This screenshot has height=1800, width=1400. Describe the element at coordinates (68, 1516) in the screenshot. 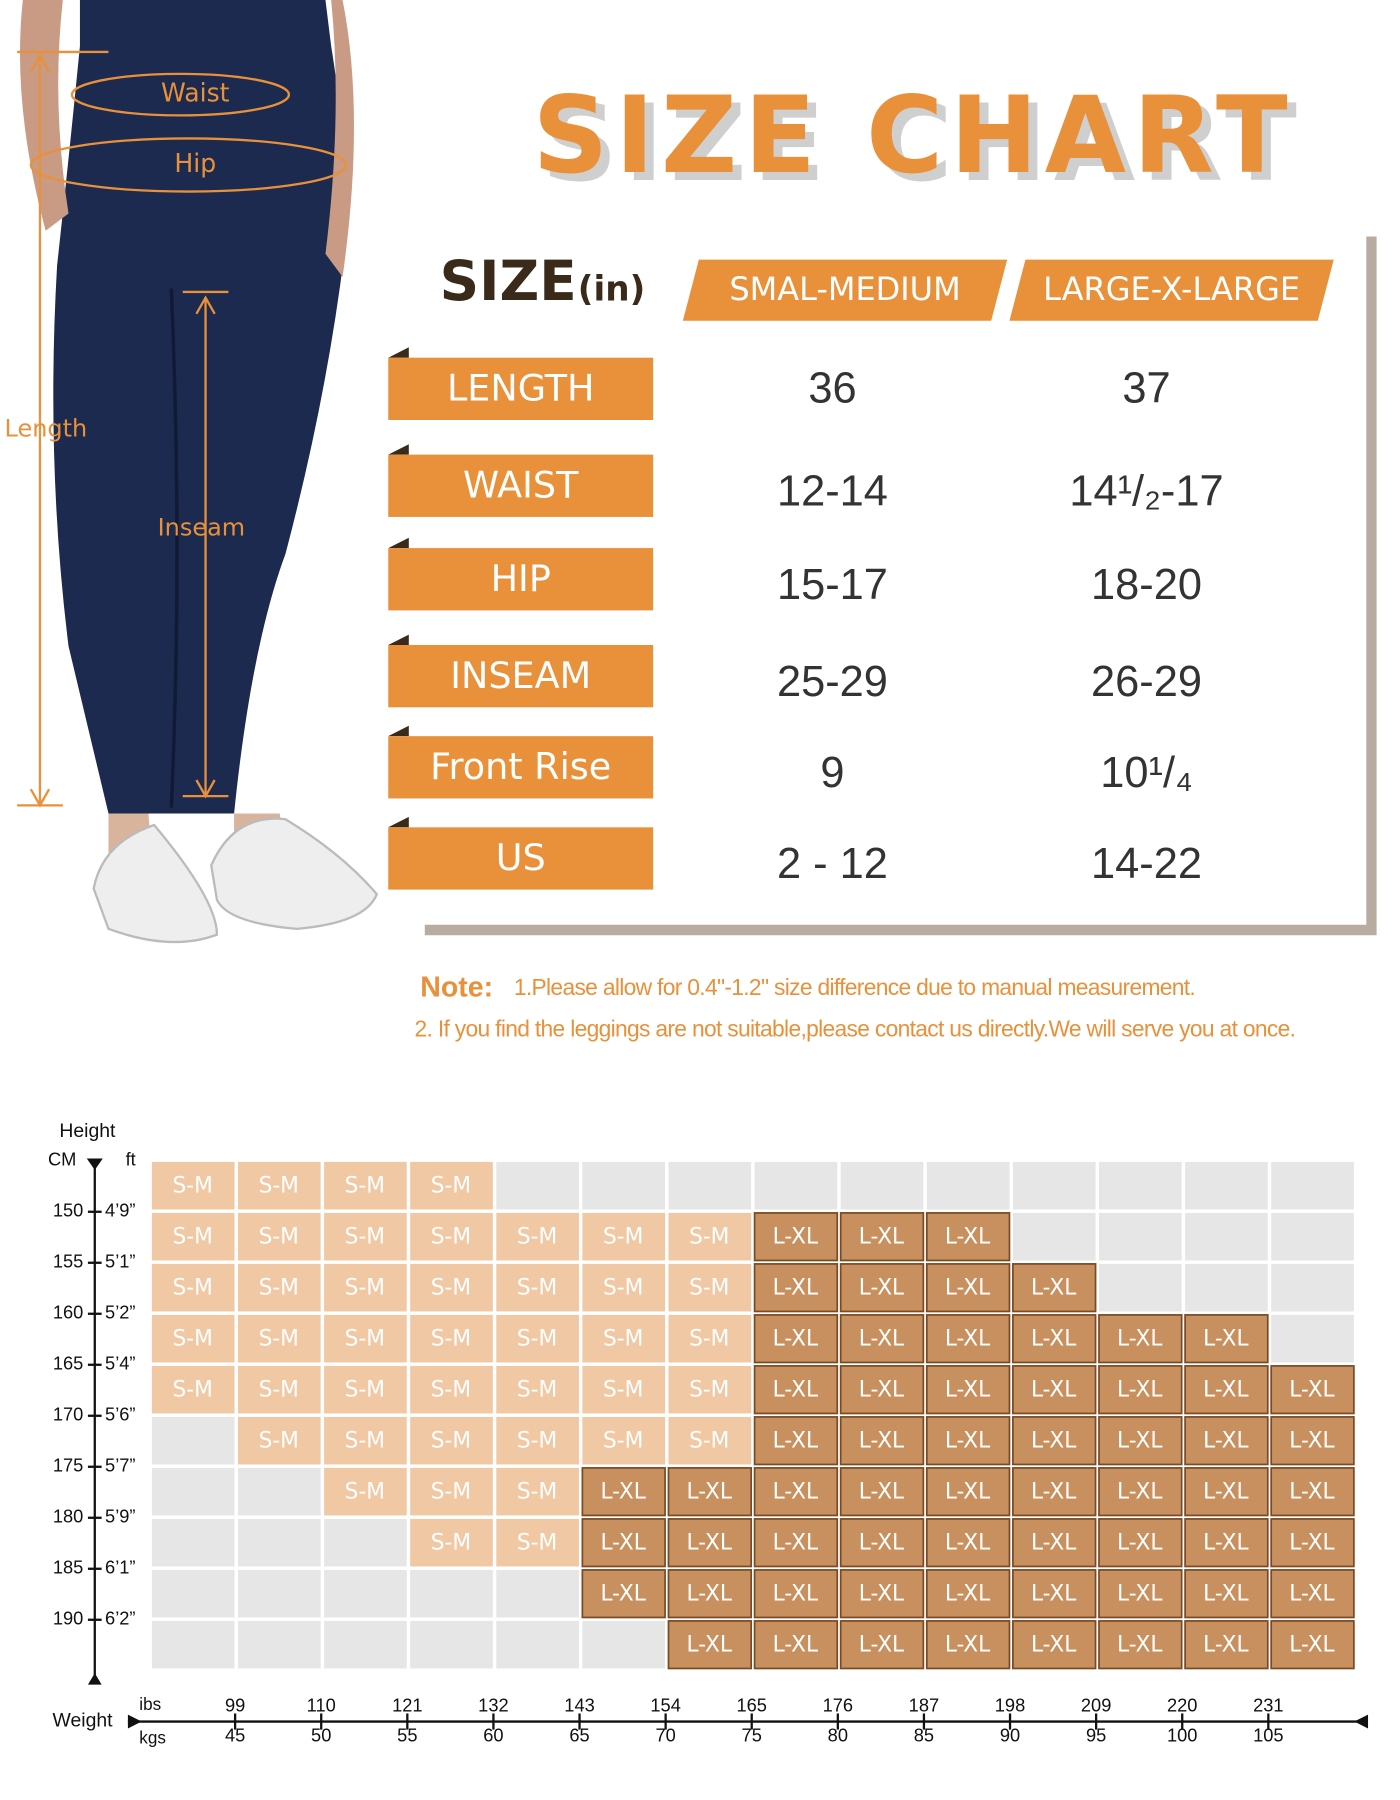

I see `height-cm: 180` at that location.